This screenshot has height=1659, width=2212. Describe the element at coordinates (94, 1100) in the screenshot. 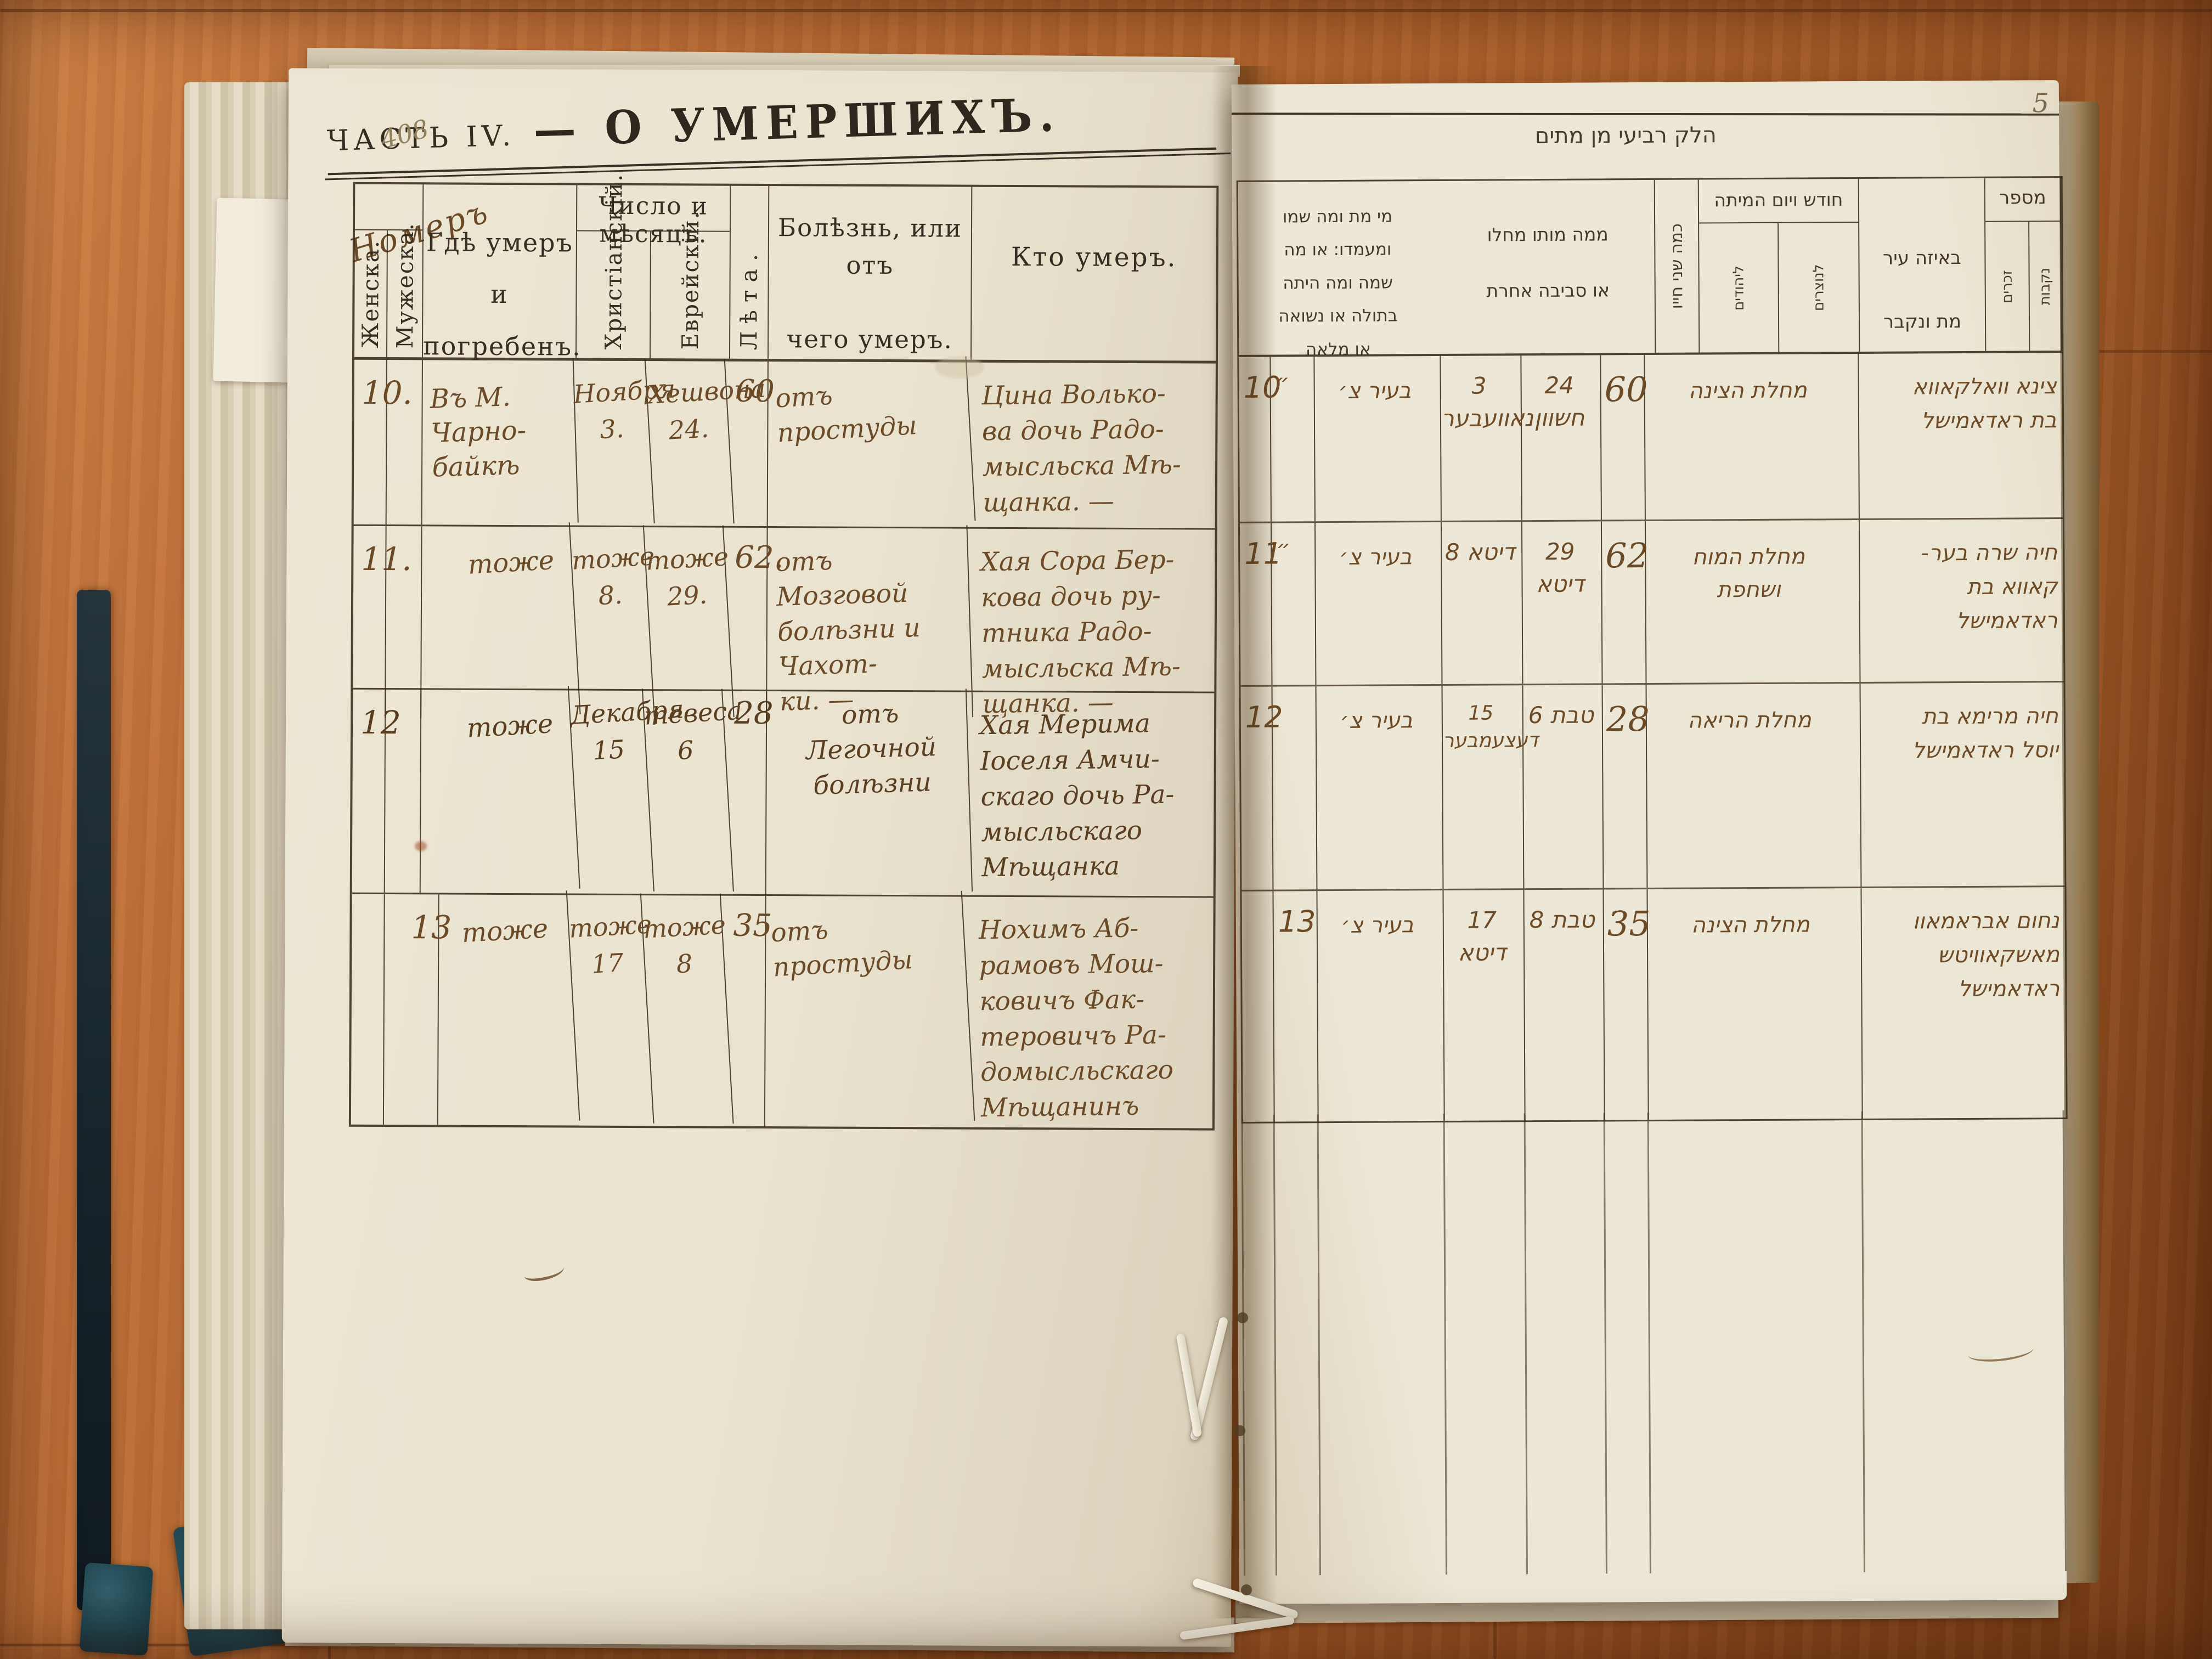

I see `book-cover-edge` at that location.